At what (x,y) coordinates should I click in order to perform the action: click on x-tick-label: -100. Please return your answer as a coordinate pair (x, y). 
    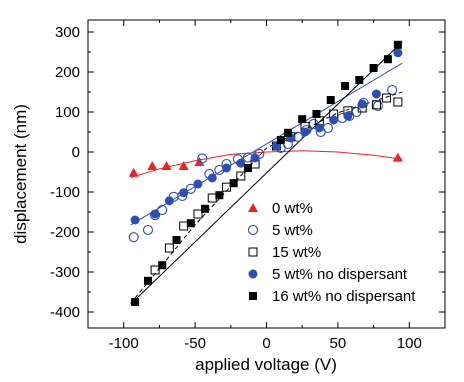
    Looking at the image, I should click on (124, 343).